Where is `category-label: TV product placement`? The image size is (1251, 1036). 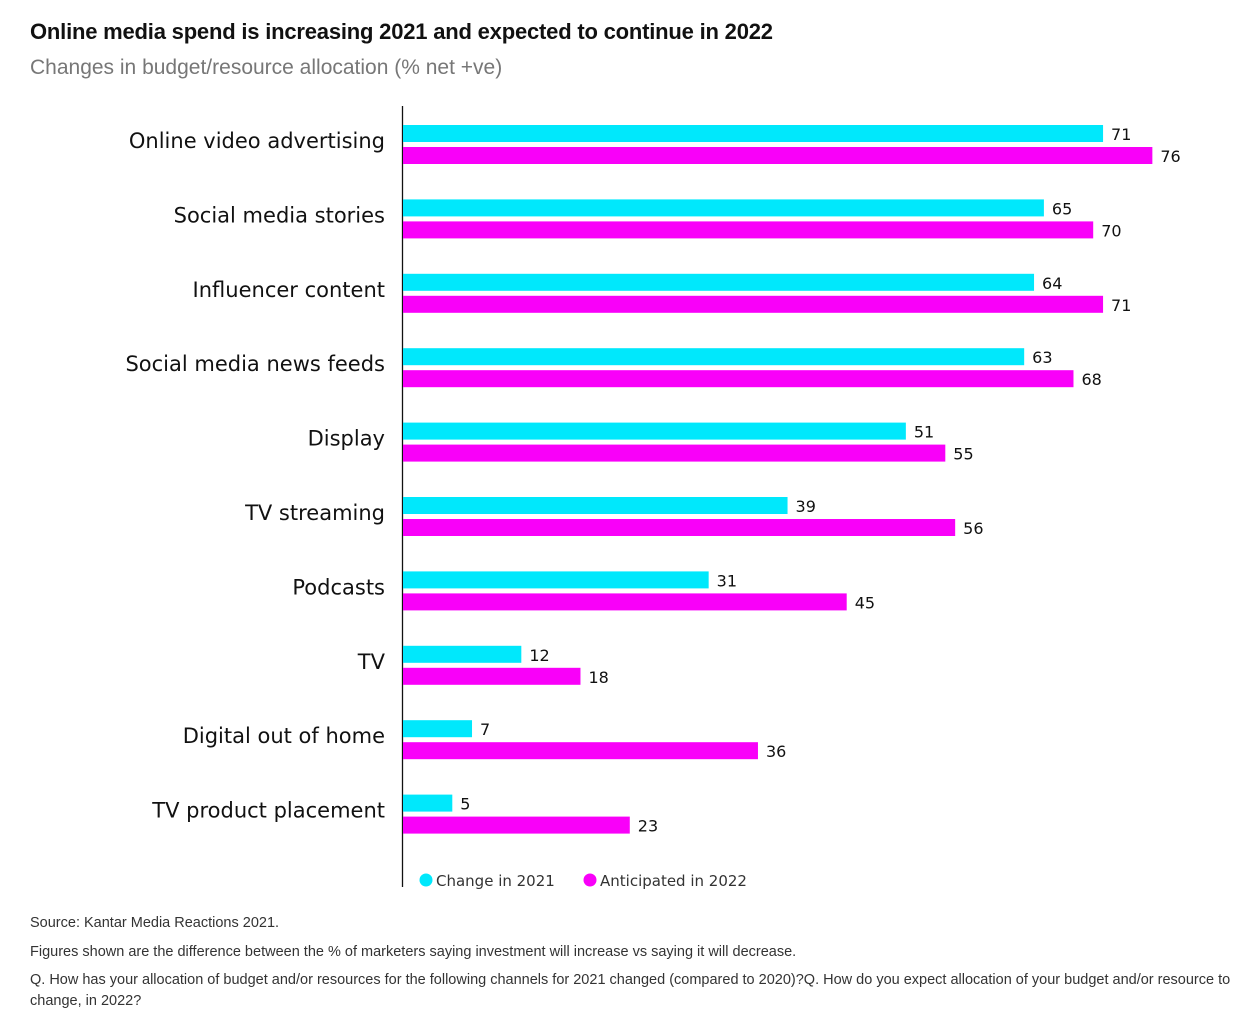
category-label: TV product placement is located at coordinates (268, 811).